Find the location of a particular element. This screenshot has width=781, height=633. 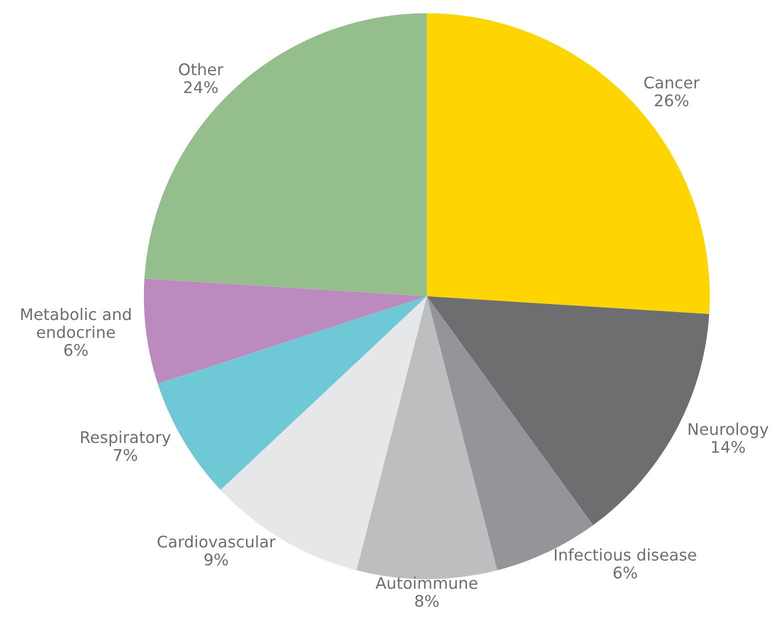

slice-label: Neurology is located at coordinates (728, 430).